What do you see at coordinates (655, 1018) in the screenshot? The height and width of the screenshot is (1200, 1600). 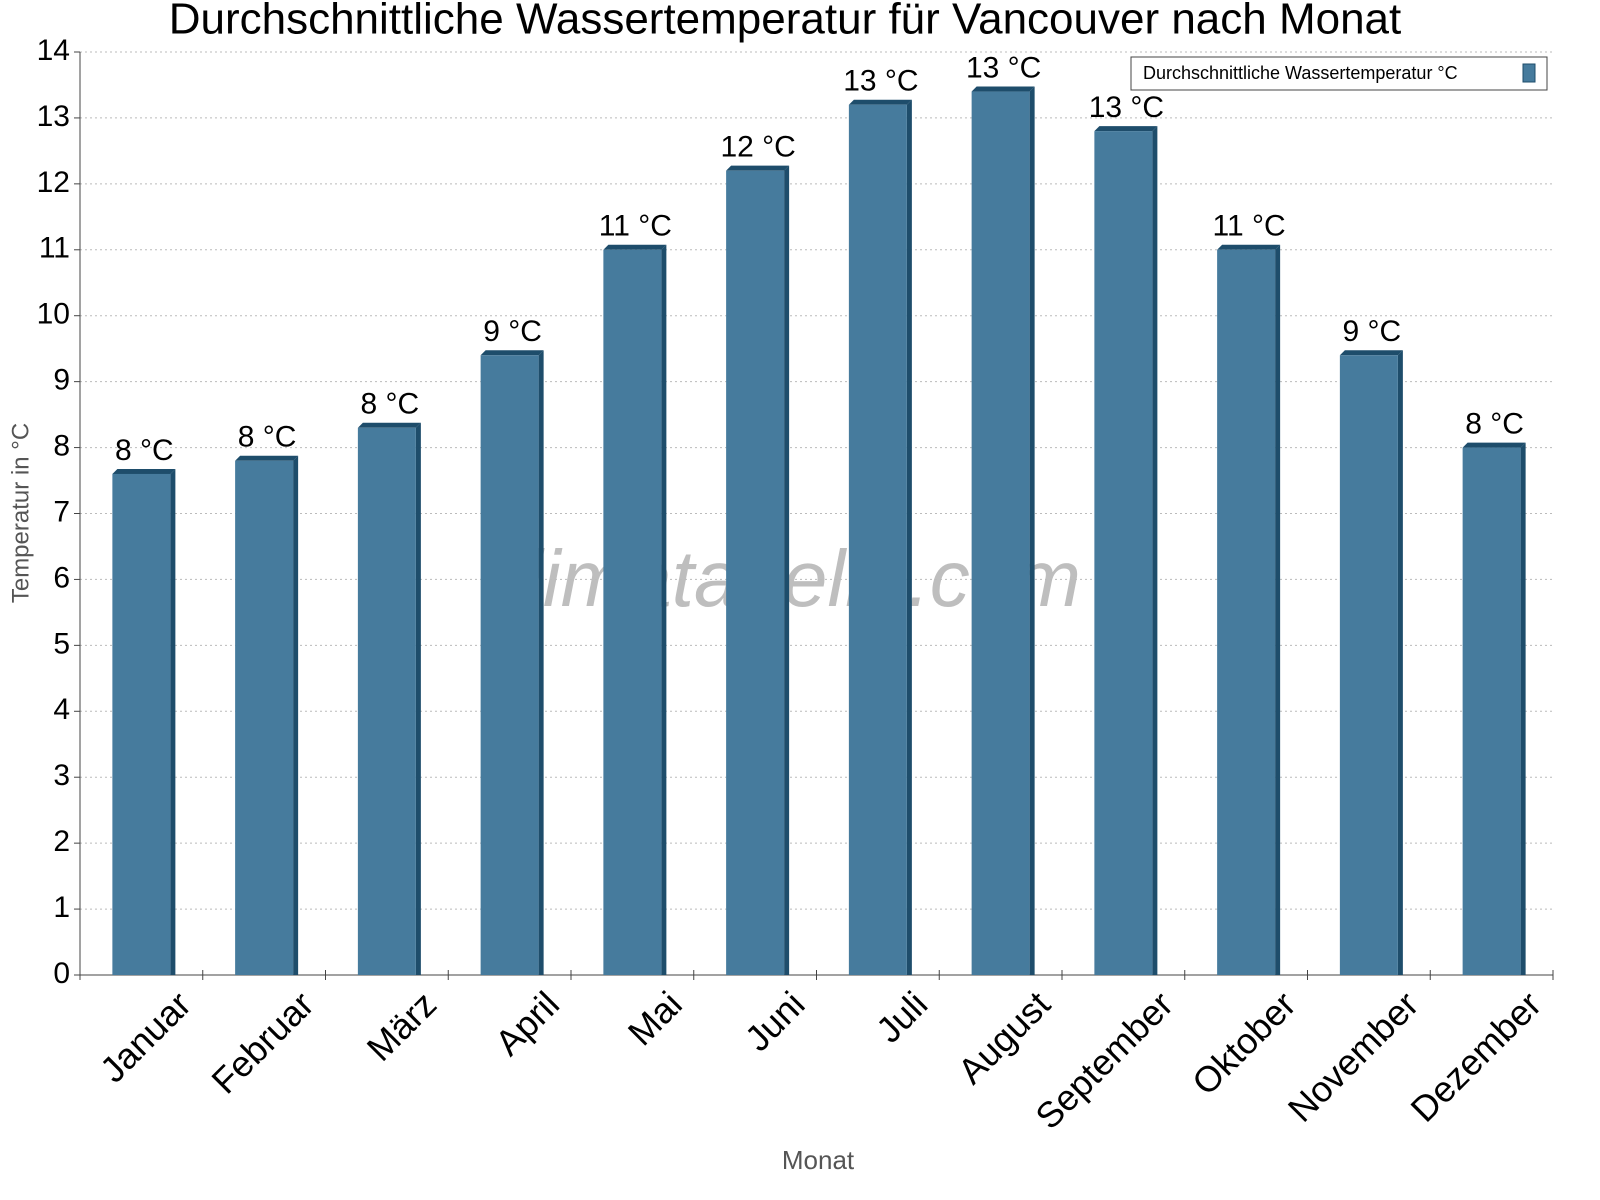 I see `x-tick-label: Mai` at bounding box center [655, 1018].